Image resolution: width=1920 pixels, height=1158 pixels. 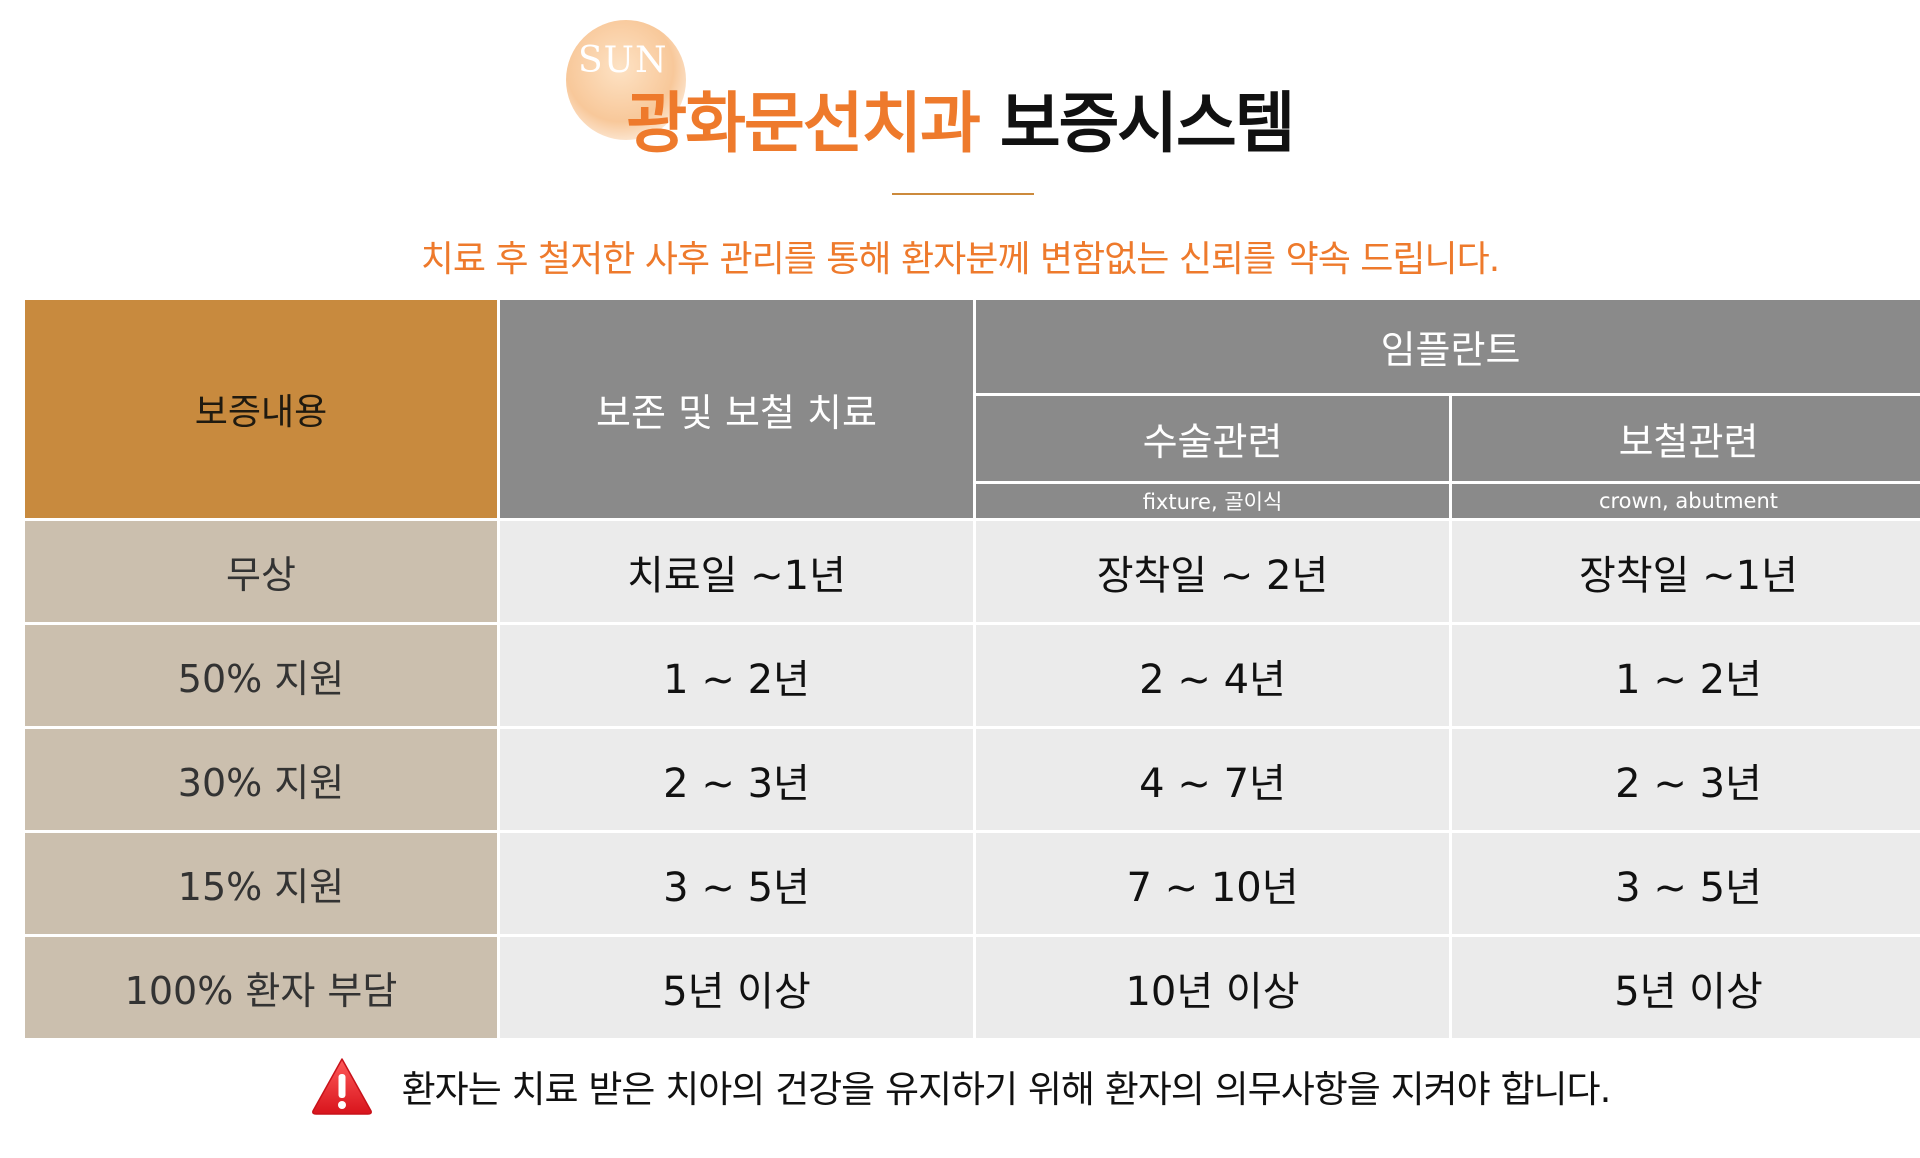 I want to click on title-divider, so click(x=963, y=194).